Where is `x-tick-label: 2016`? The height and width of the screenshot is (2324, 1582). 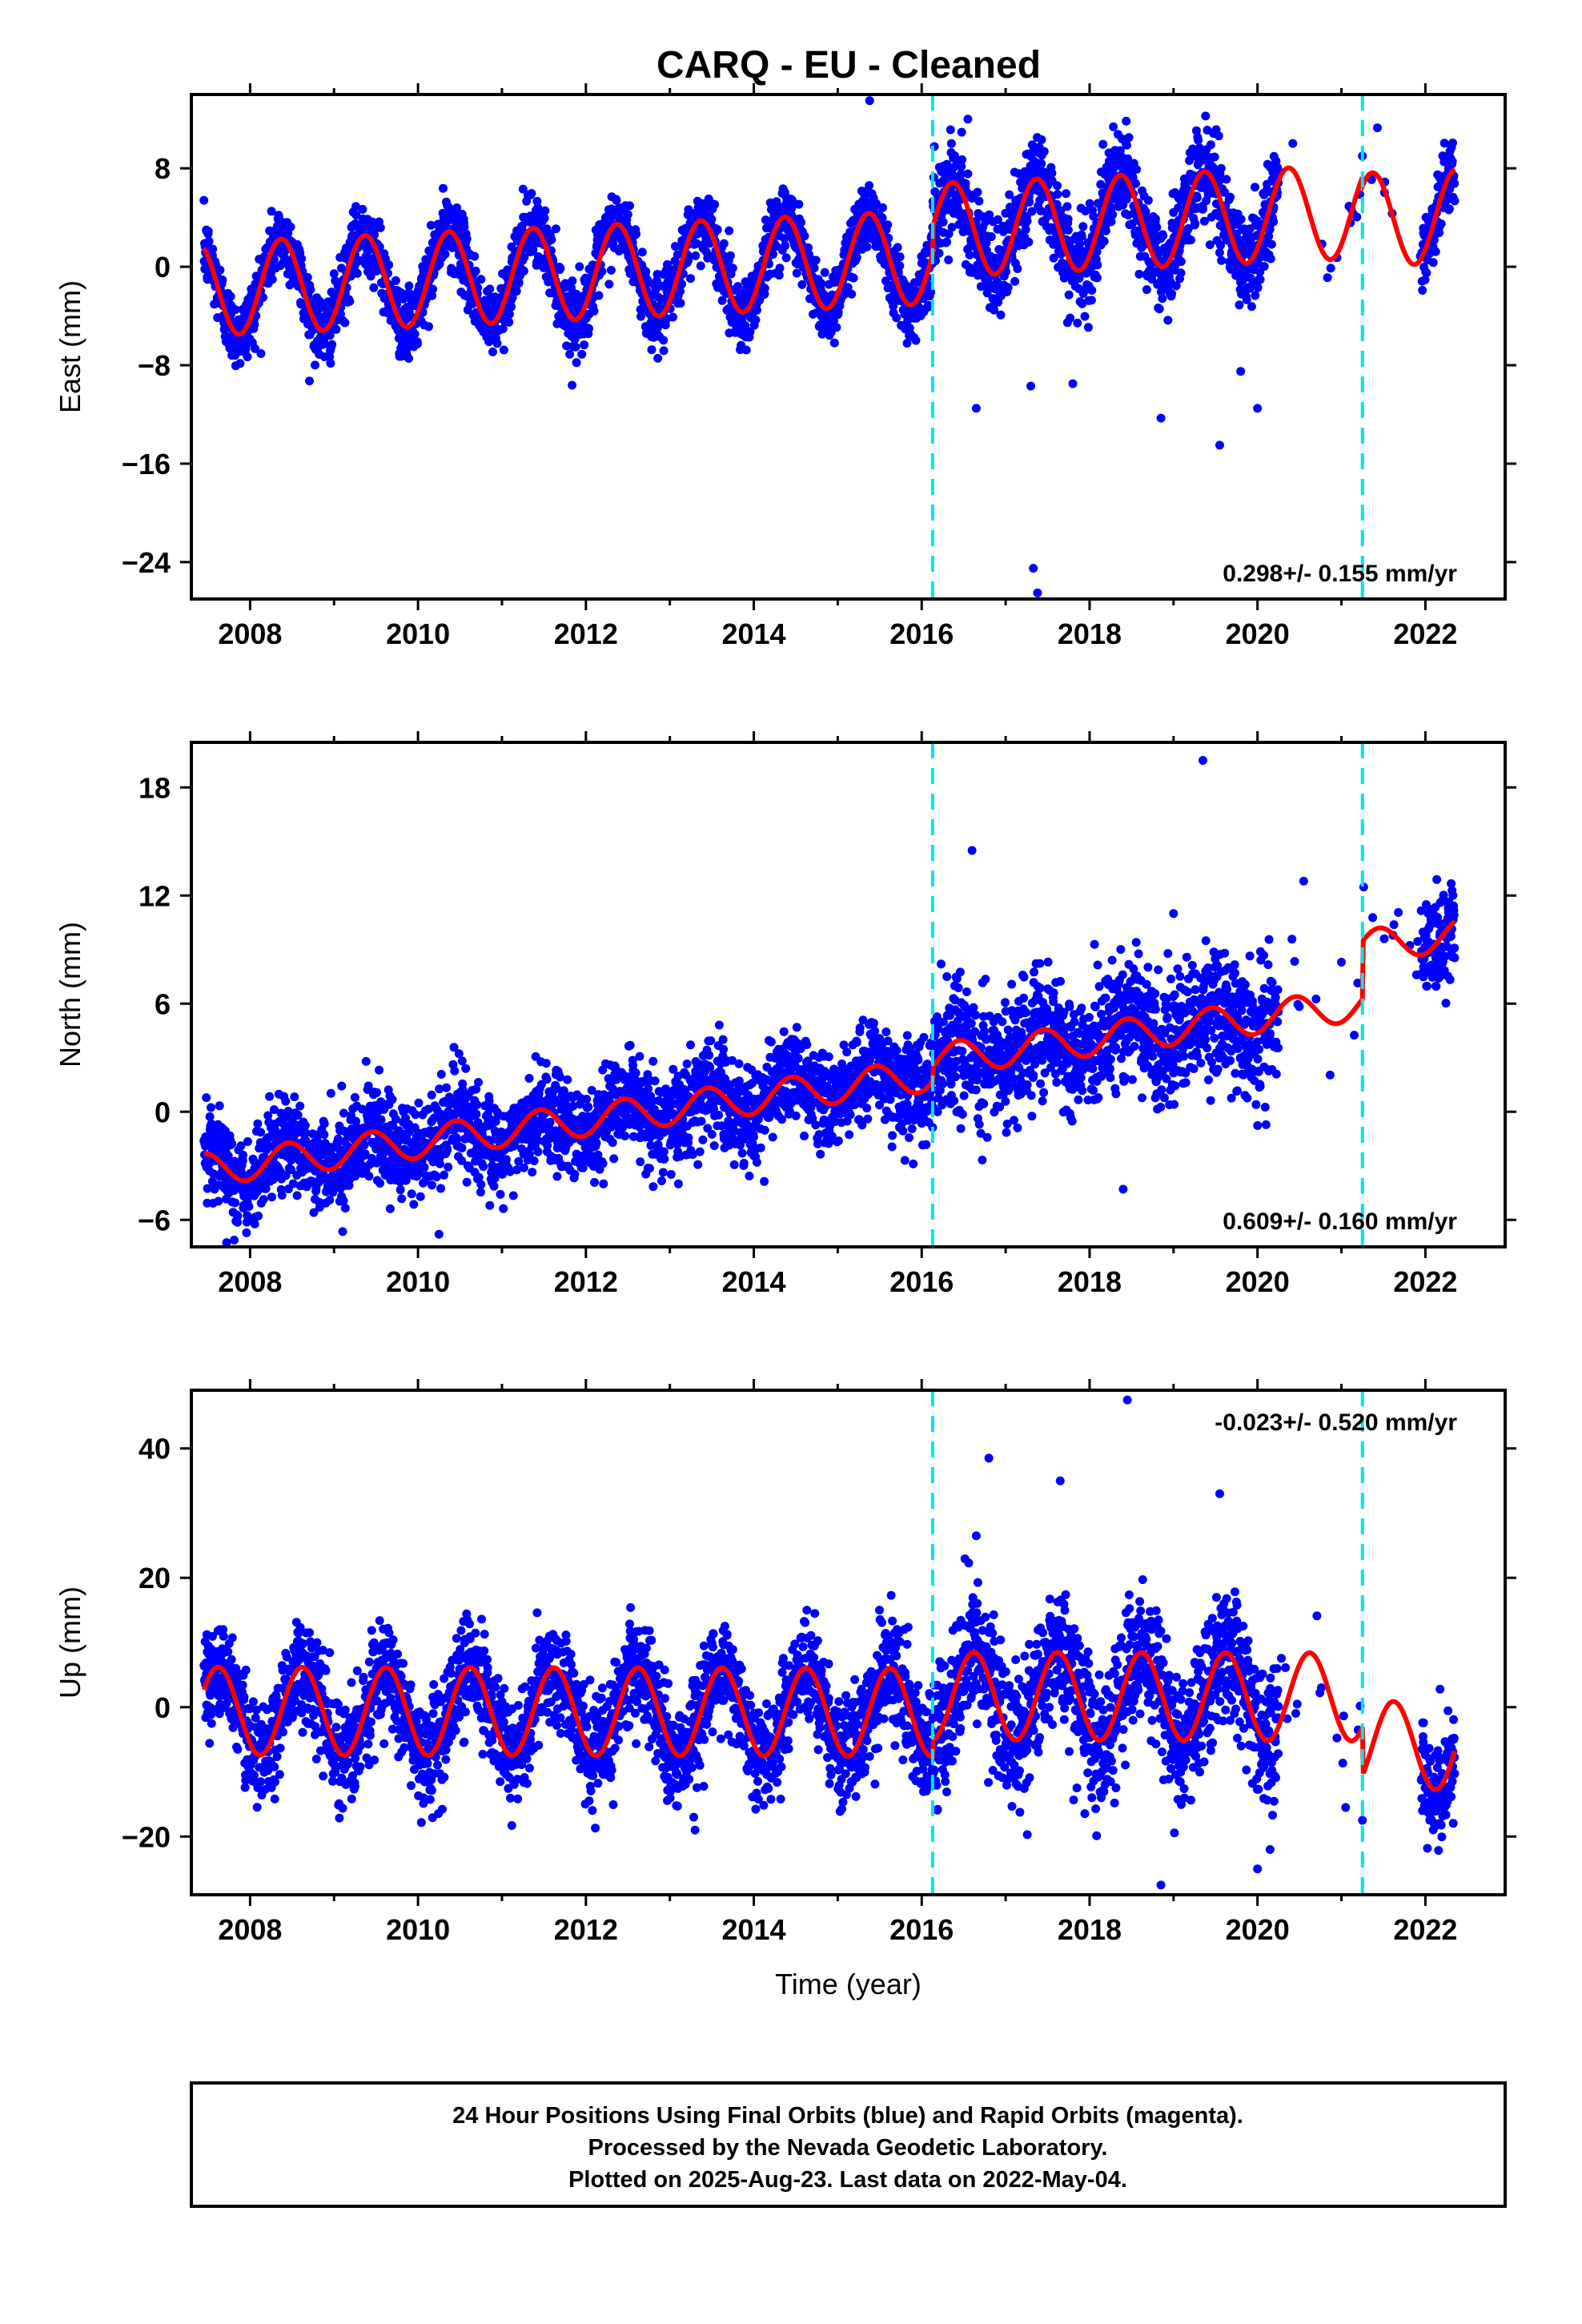
x-tick-label: 2016 is located at coordinates (922, 633).